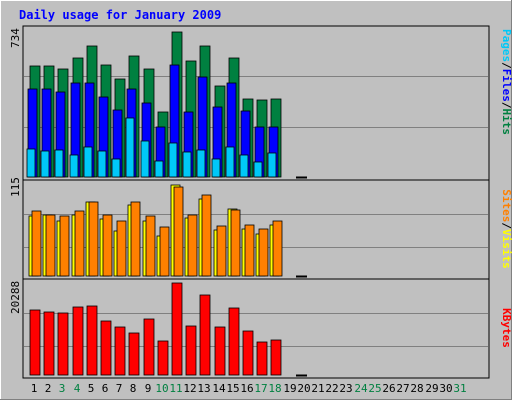 This screenshot has width=512, height=400. Describe the element at coordinates (133, 388) in the screenshot. I see `x-tick-day-8: 8` at that location.